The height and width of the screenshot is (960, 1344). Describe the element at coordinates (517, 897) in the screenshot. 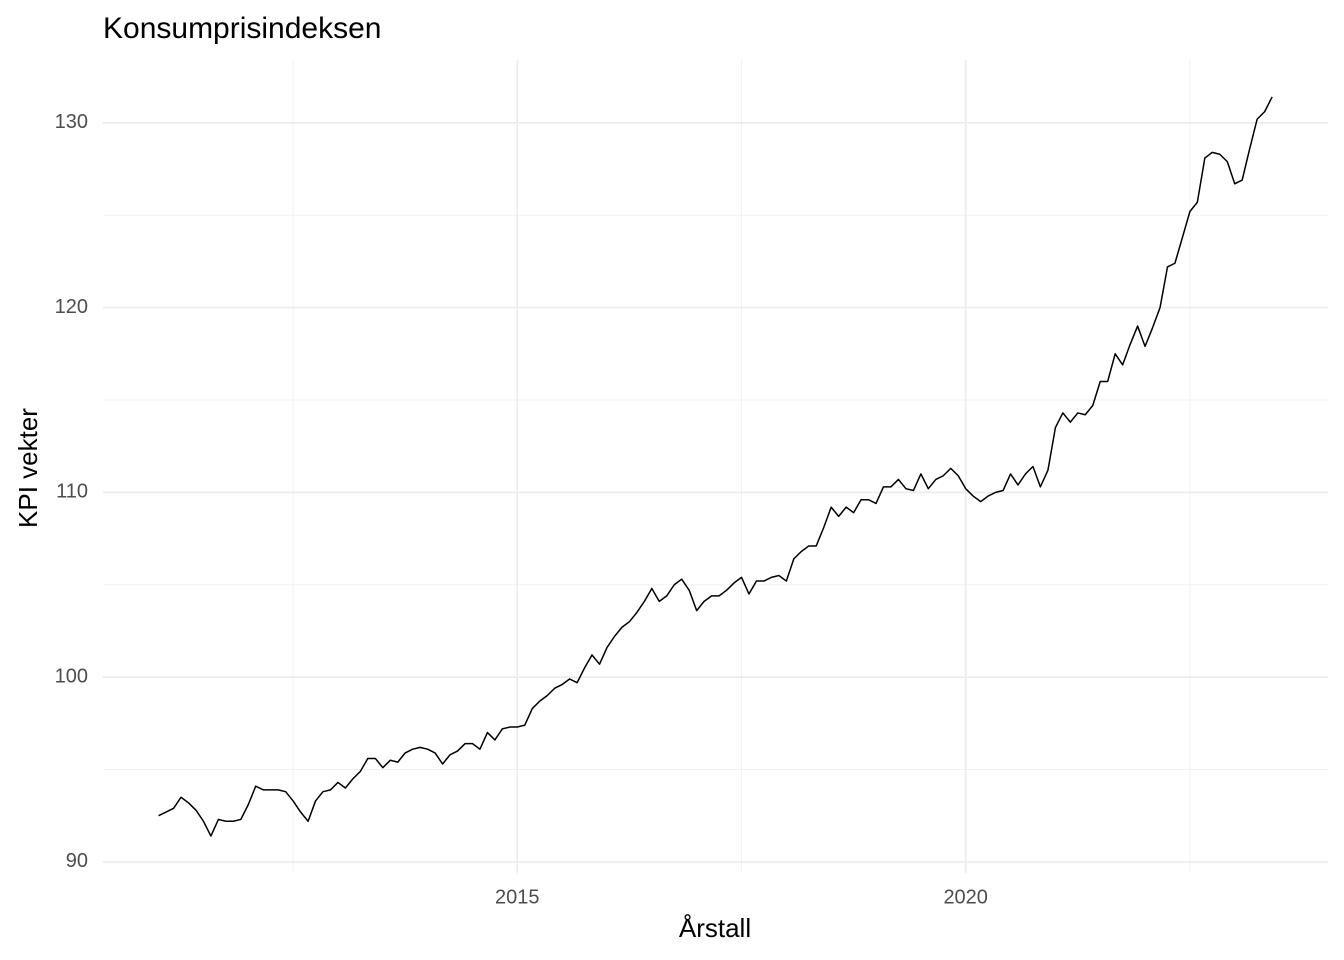

I see `x-tick-label: 2015` at that location.